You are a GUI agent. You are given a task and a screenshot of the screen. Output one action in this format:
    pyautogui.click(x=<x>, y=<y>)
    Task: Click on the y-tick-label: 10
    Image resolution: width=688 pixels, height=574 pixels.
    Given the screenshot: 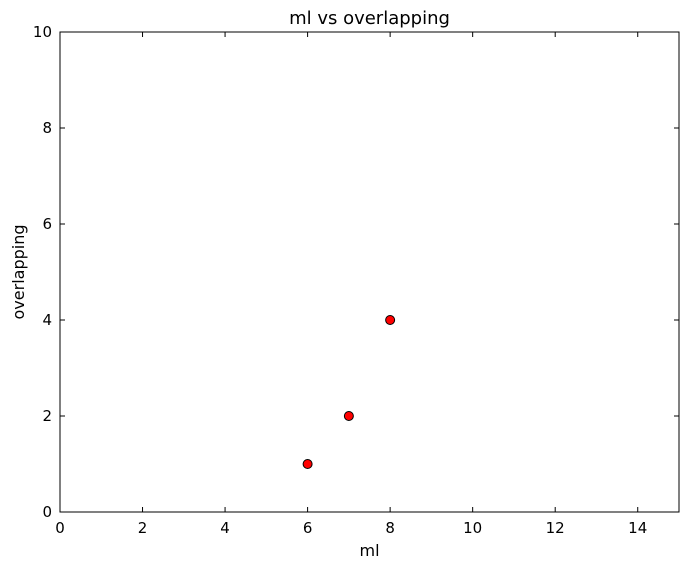 What is the action you would take?
    pyautogui.click(x=42, y=32)
    